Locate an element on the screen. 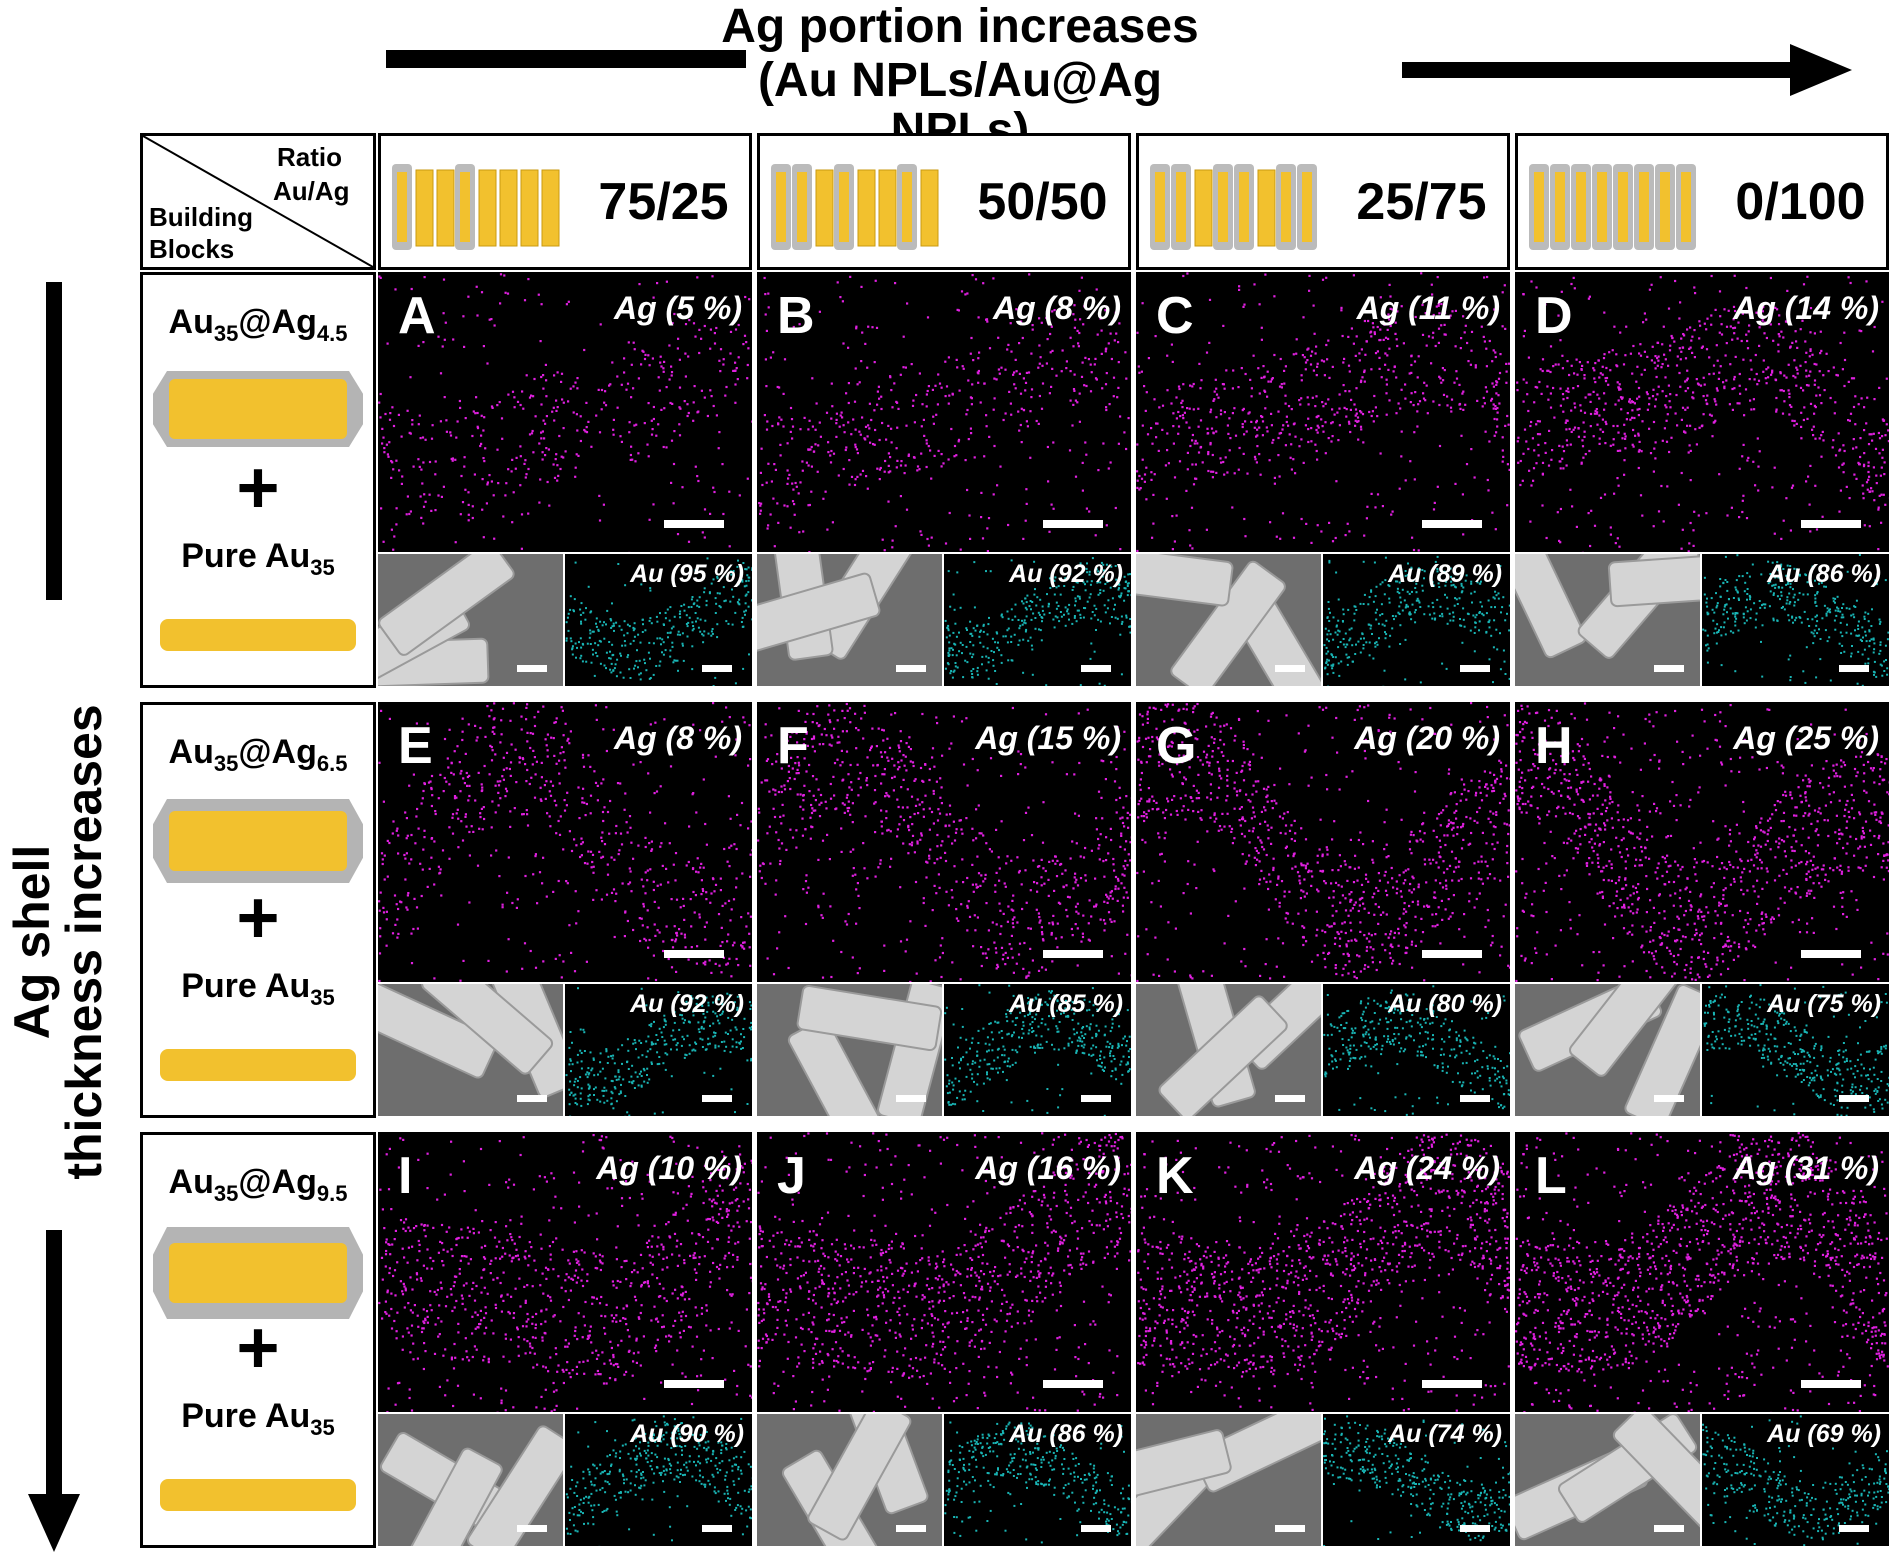  core-shell-label: Au35@Ag9.5 is located at coordinates (258, 1185).